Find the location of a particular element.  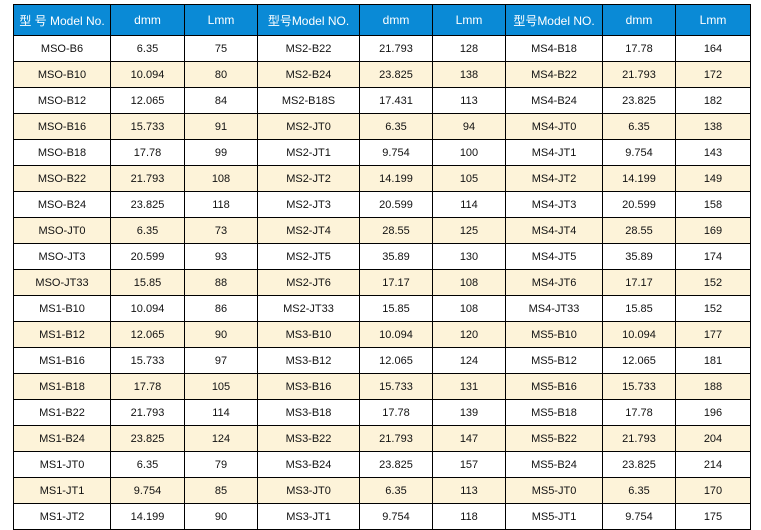

cell-lmm: 118 is located at coordinates (221, 204).